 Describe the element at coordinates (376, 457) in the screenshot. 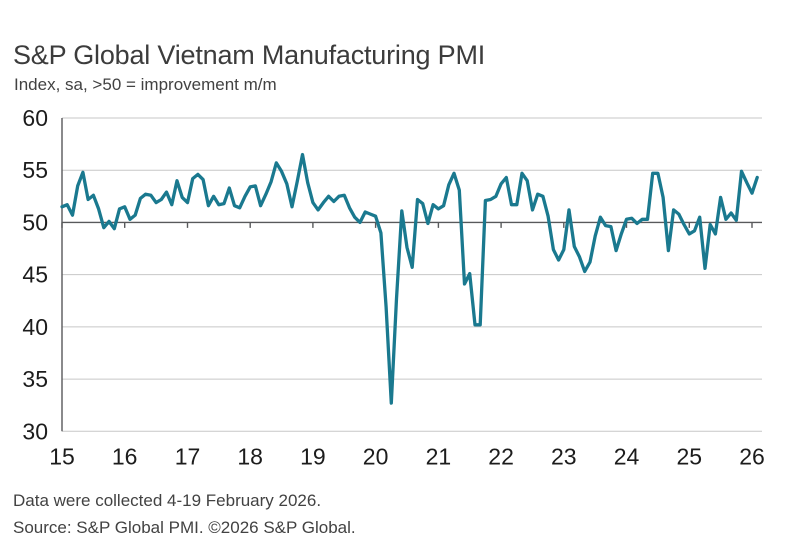

I see `x-tick-label: 20` at that location.